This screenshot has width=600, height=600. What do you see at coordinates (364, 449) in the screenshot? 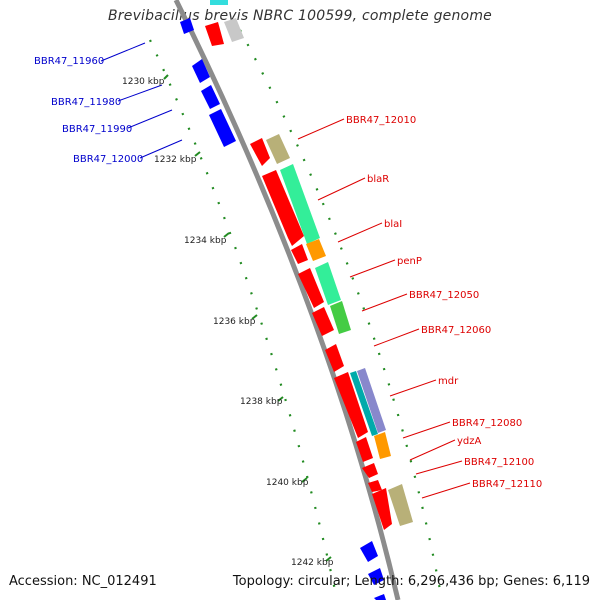
I see `gene-bbr47-12080-shape` at bounding box center [364, 449].